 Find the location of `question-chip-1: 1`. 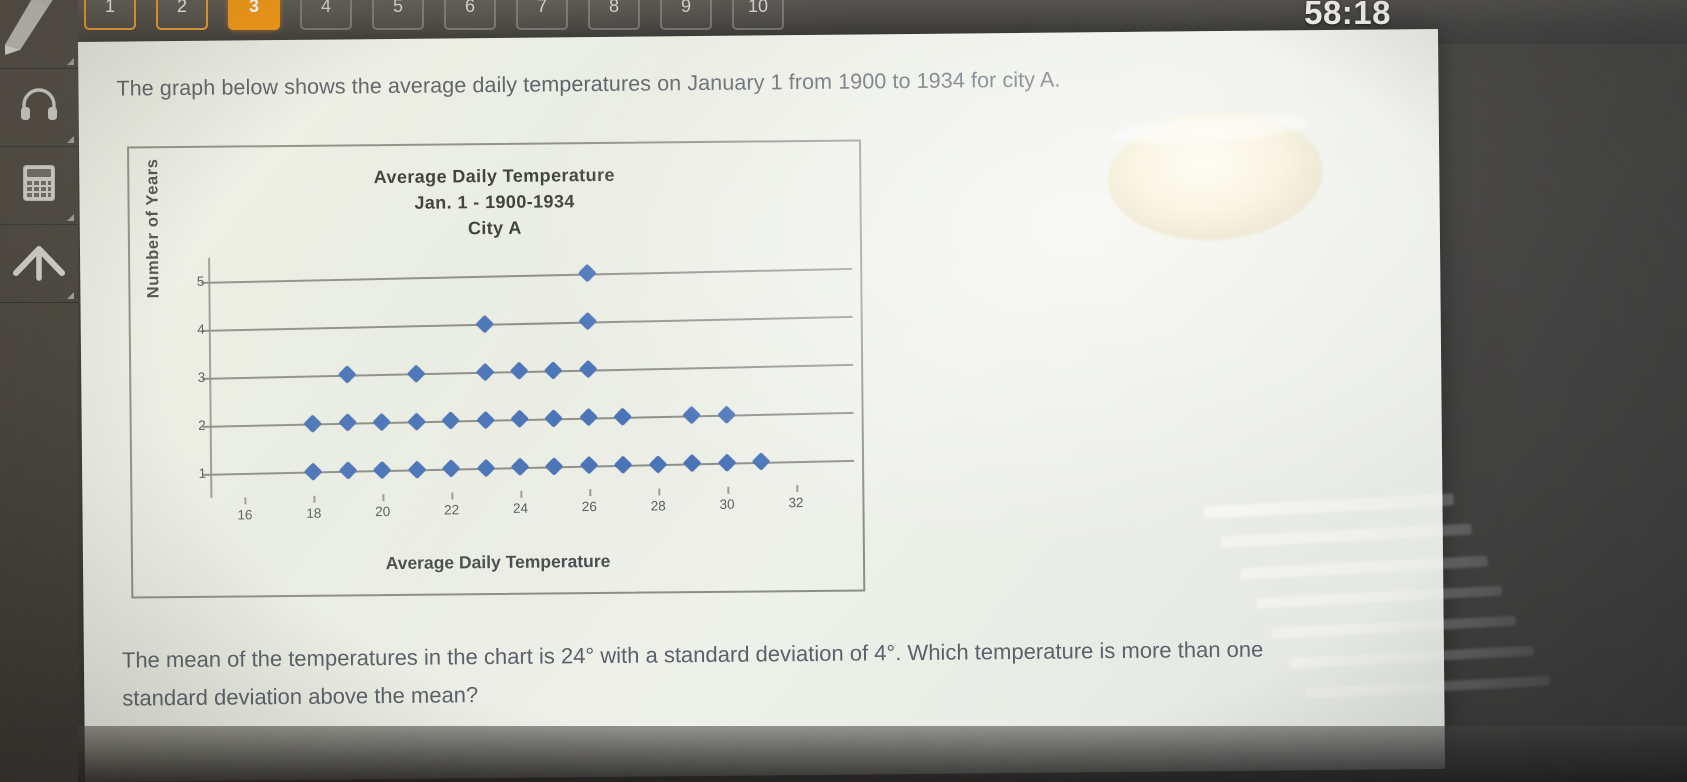

question-chip-1: 1 is located at coordinates (110, 15).